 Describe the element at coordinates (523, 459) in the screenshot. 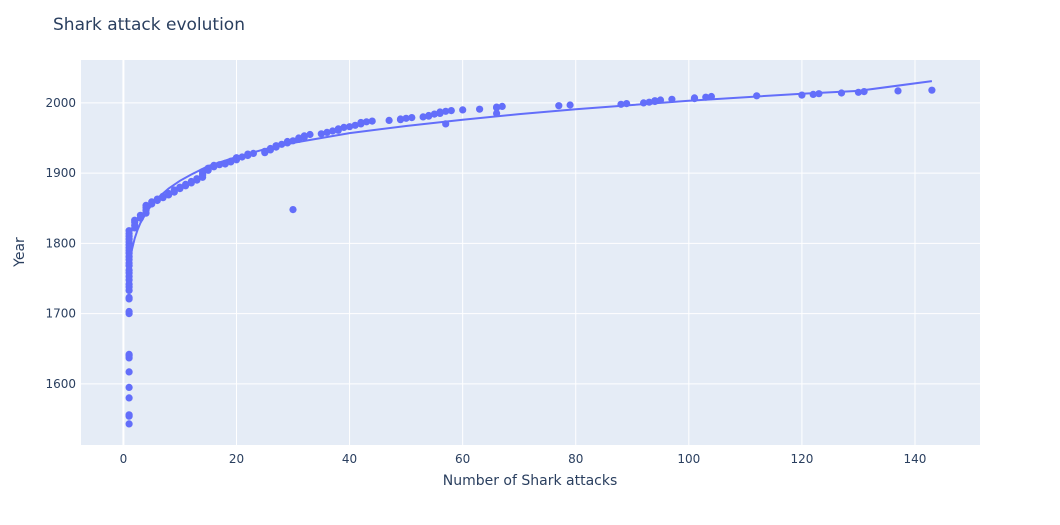

I see `x-tick-labels: 0 20 40 60 80 100 120 140` at that location.